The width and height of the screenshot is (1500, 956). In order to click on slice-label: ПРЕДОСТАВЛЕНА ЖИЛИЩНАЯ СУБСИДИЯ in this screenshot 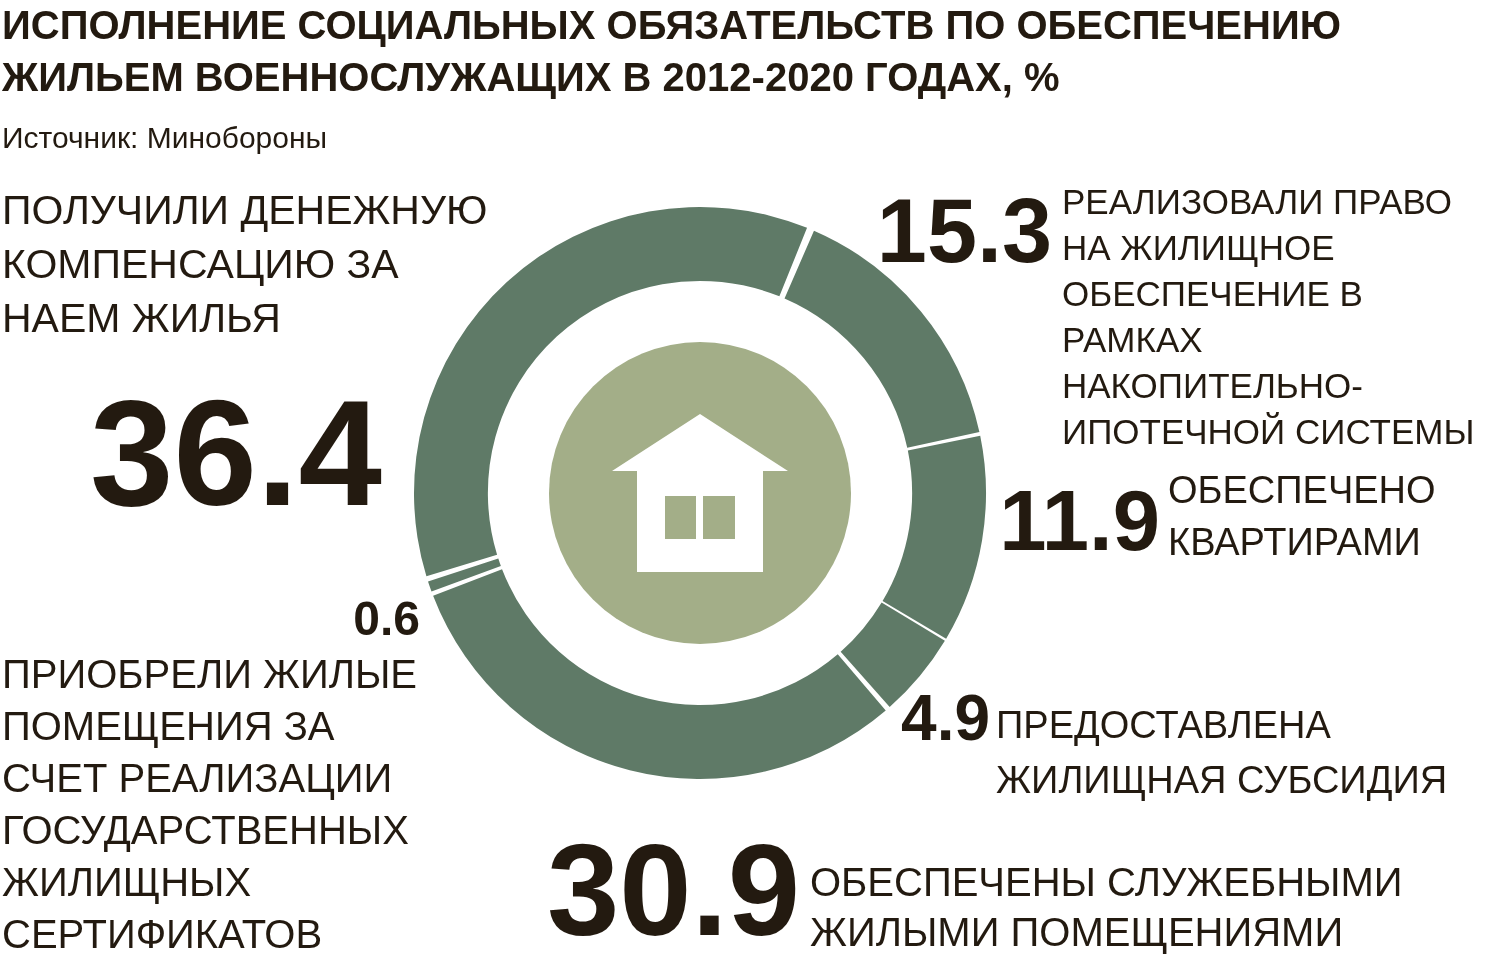, I will do `click(1222, 752)`.